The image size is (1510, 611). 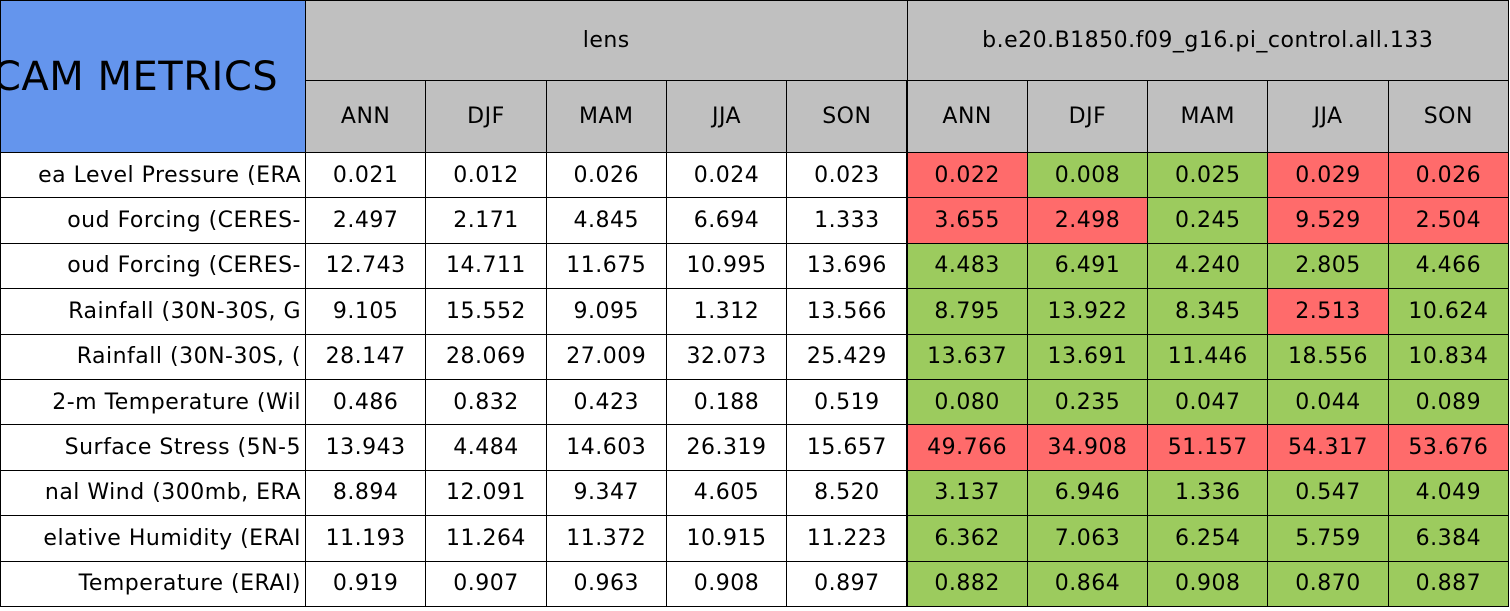 I want to click on metric-cell: 4.466, so click(x=1448, y=266).